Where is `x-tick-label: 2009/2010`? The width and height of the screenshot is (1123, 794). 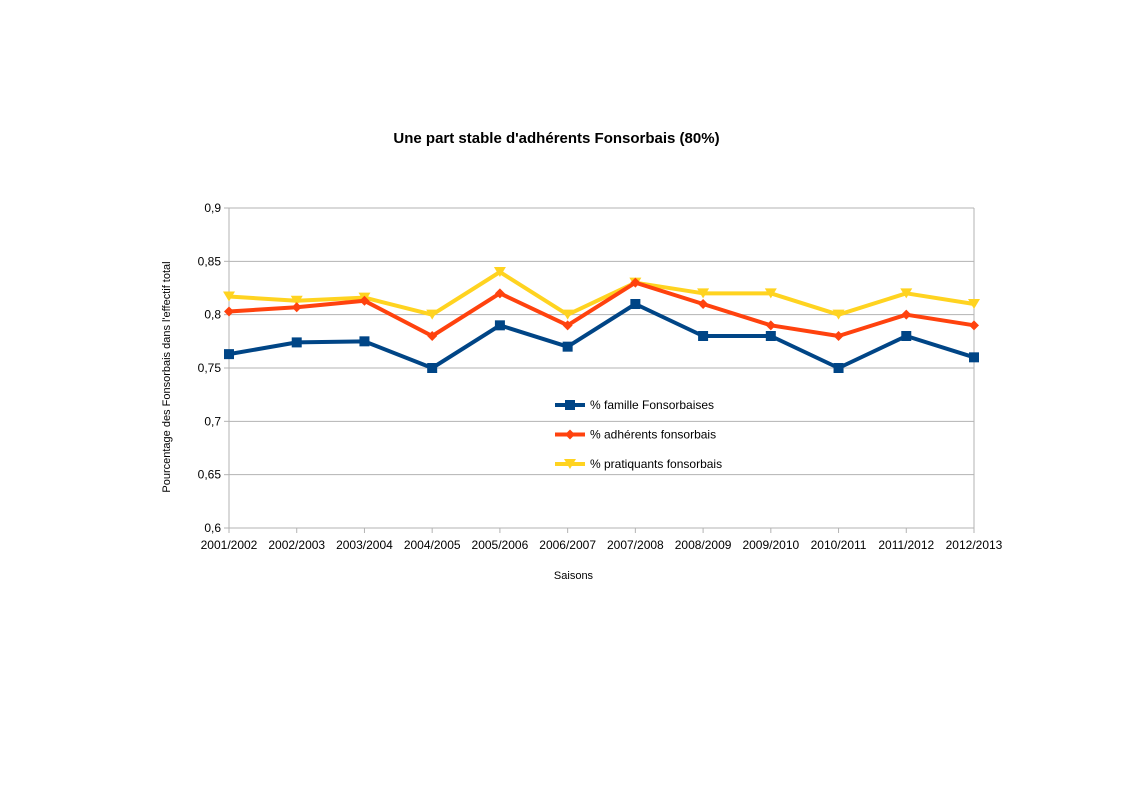 x-tick-label: 2009/2010 is located at coordinates (770, 545).